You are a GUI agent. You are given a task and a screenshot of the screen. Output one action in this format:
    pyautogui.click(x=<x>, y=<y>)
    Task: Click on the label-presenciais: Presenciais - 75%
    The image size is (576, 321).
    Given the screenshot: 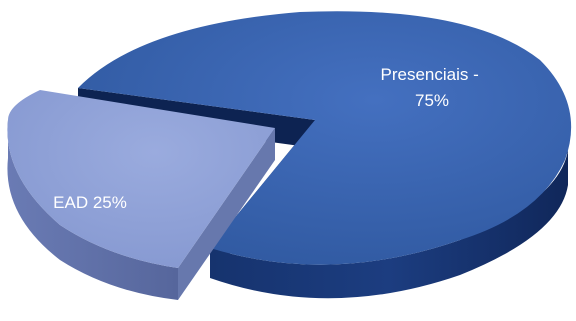 What is the action you would take?
    pyautogui.click(x=432, y=87)
    